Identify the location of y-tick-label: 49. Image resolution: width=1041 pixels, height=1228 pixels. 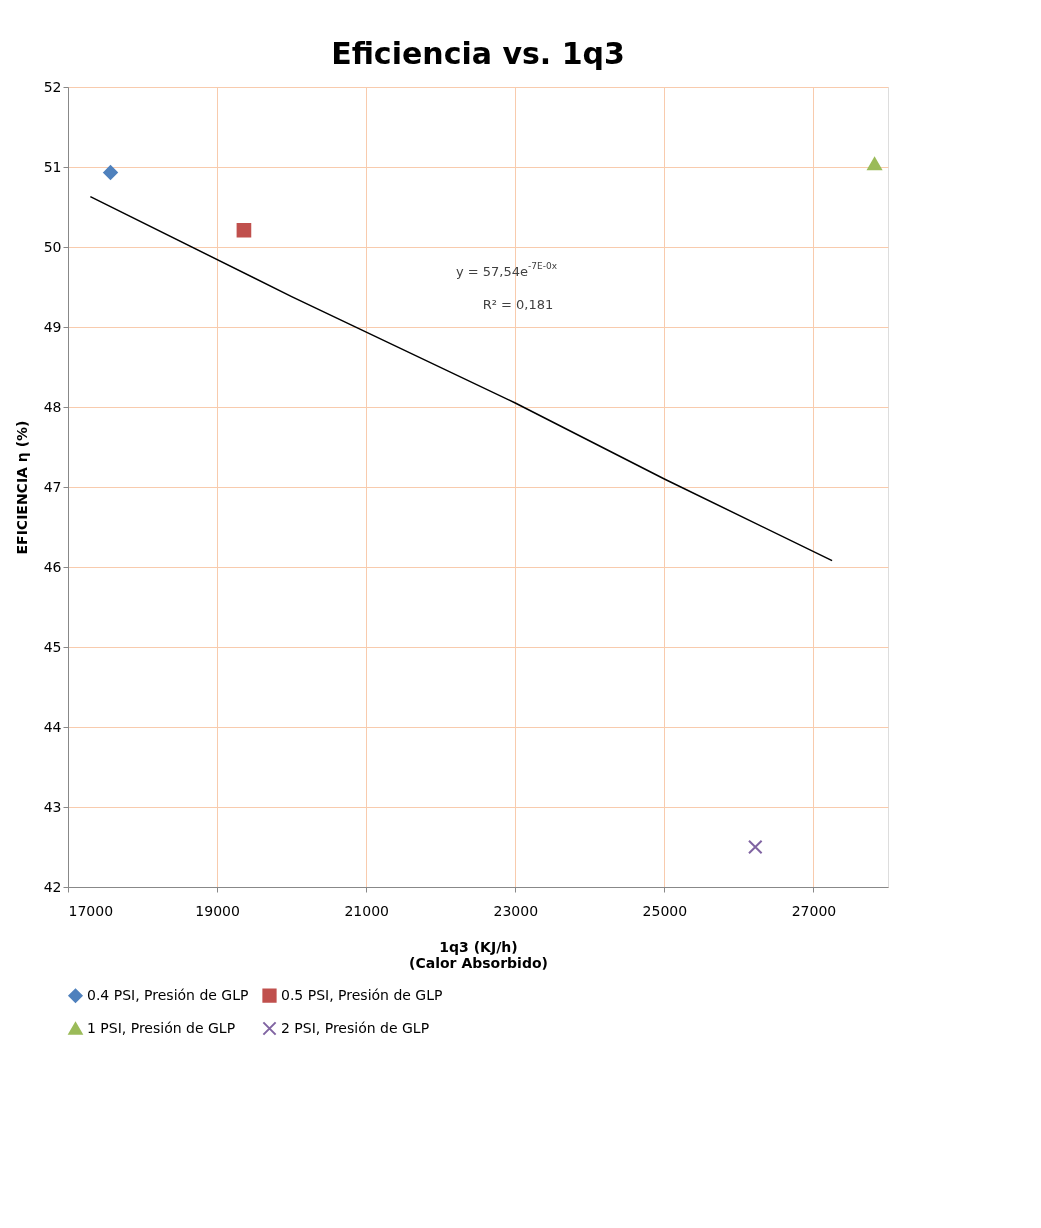
(52, 326).